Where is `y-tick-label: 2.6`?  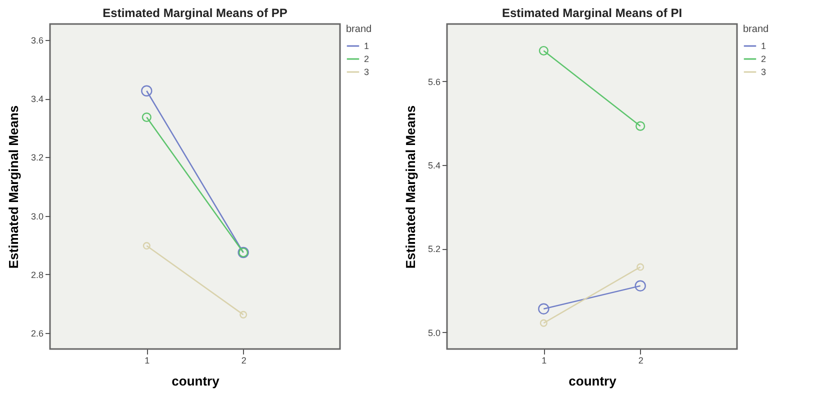 y-tick-label: 2.6 is located at coordinates (37, 333).